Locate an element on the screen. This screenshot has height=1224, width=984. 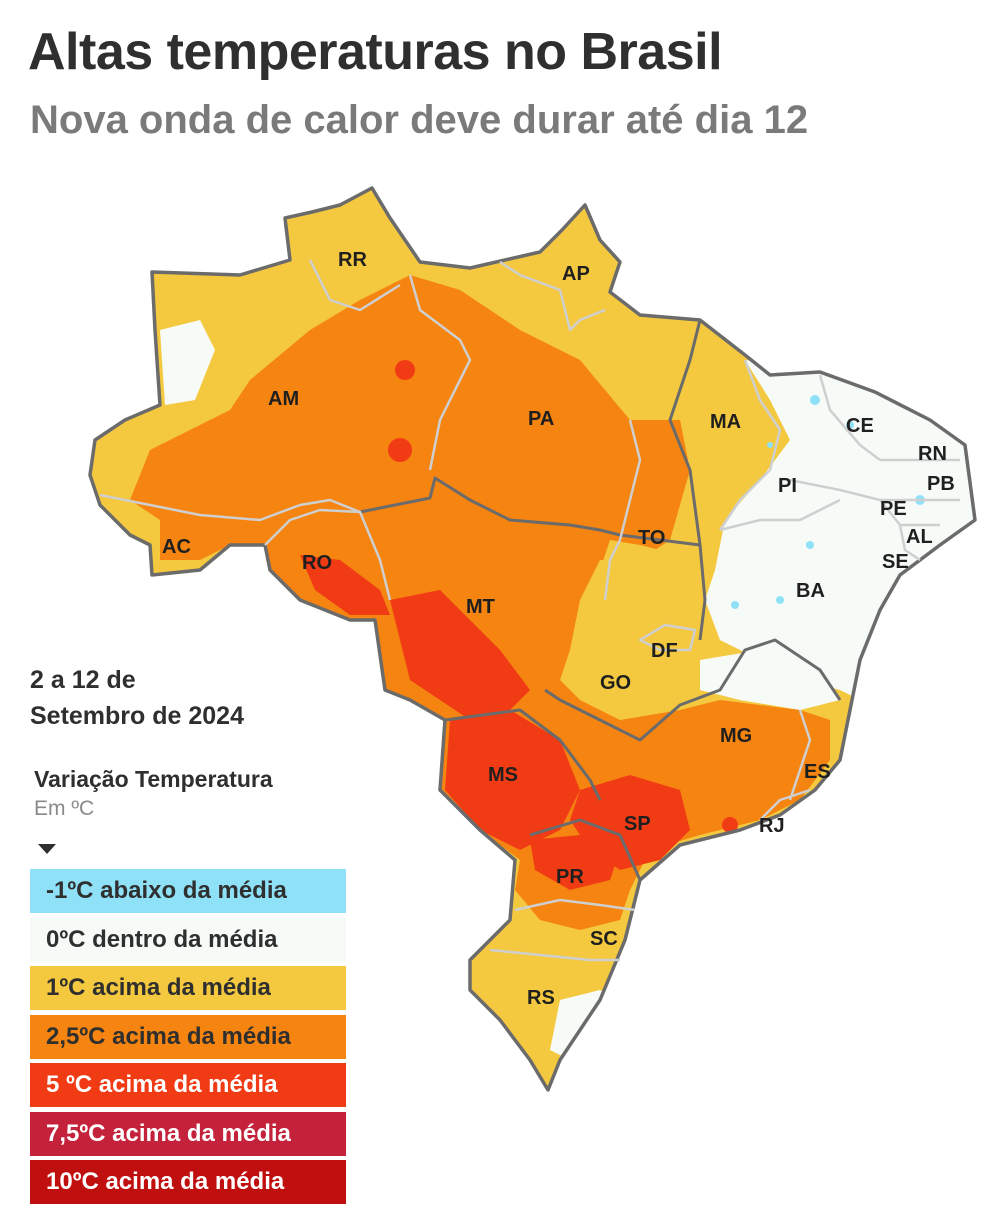
legend-title: Variação Temperatura is located at coordinates (153, 779).